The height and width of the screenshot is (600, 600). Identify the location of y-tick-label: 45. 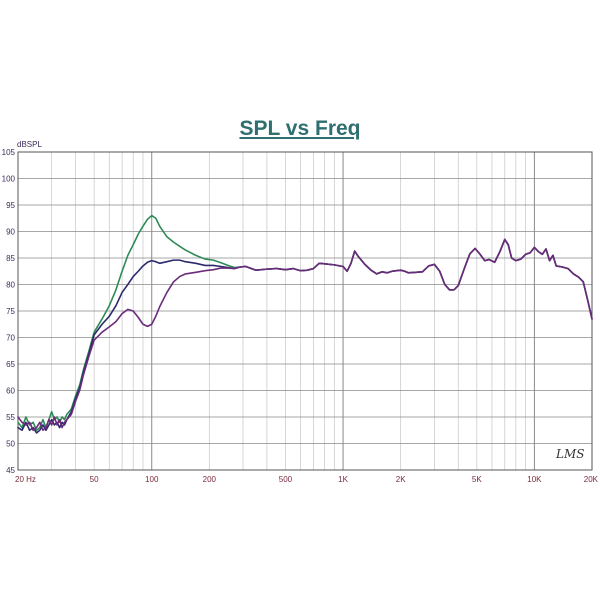
(10, 470).